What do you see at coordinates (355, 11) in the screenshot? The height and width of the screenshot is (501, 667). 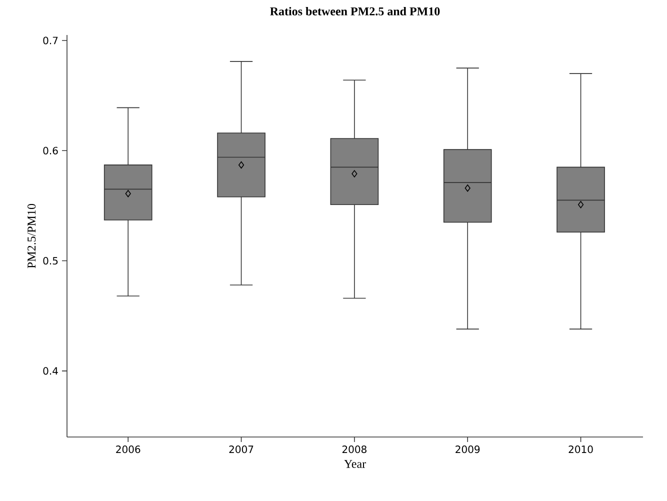 I see `chart-title: Ratios between PM2.5 and PM10` at bounding box center [355, 11].